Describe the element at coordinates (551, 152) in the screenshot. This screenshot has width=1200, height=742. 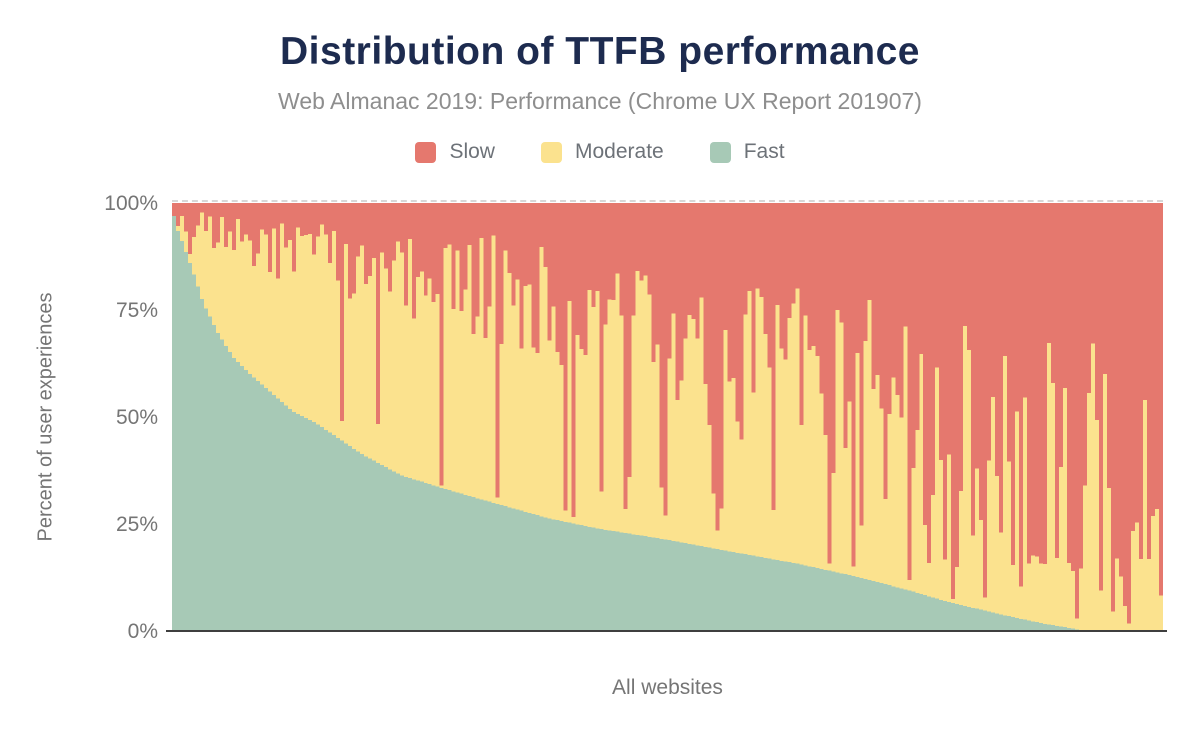
I see `moderate-swatch-icon` at that location.